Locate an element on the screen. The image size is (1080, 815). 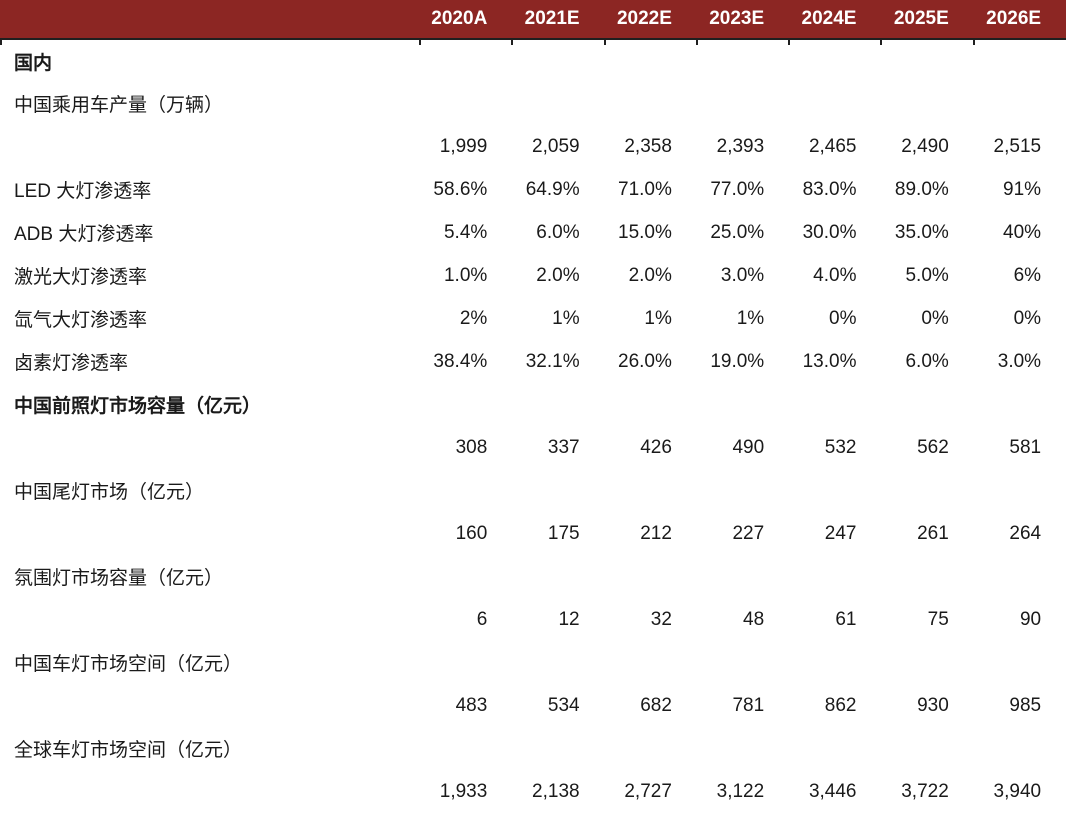
table-row: 483 534 682 781 862 930 985 is located at coordinates (533, 705).